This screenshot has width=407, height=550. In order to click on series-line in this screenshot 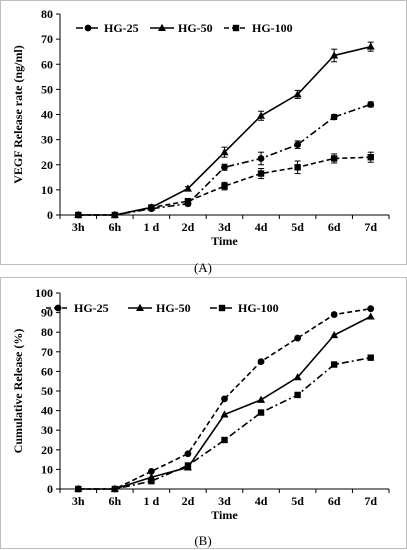, I will do `click(224, 186)`.